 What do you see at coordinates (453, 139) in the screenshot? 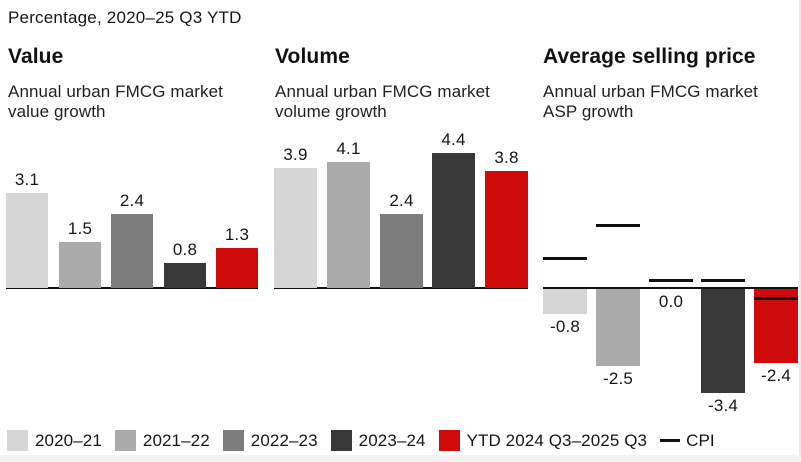
I see `bar-value-label: 4.4` at bounding box center [453, 139].